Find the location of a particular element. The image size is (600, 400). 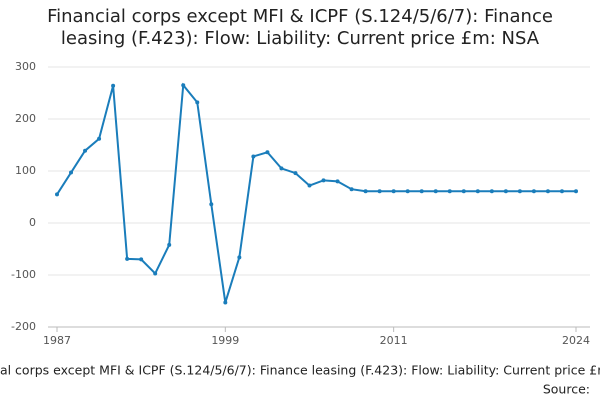

y-tick-label: 0 is located at coordinates (32, 222).